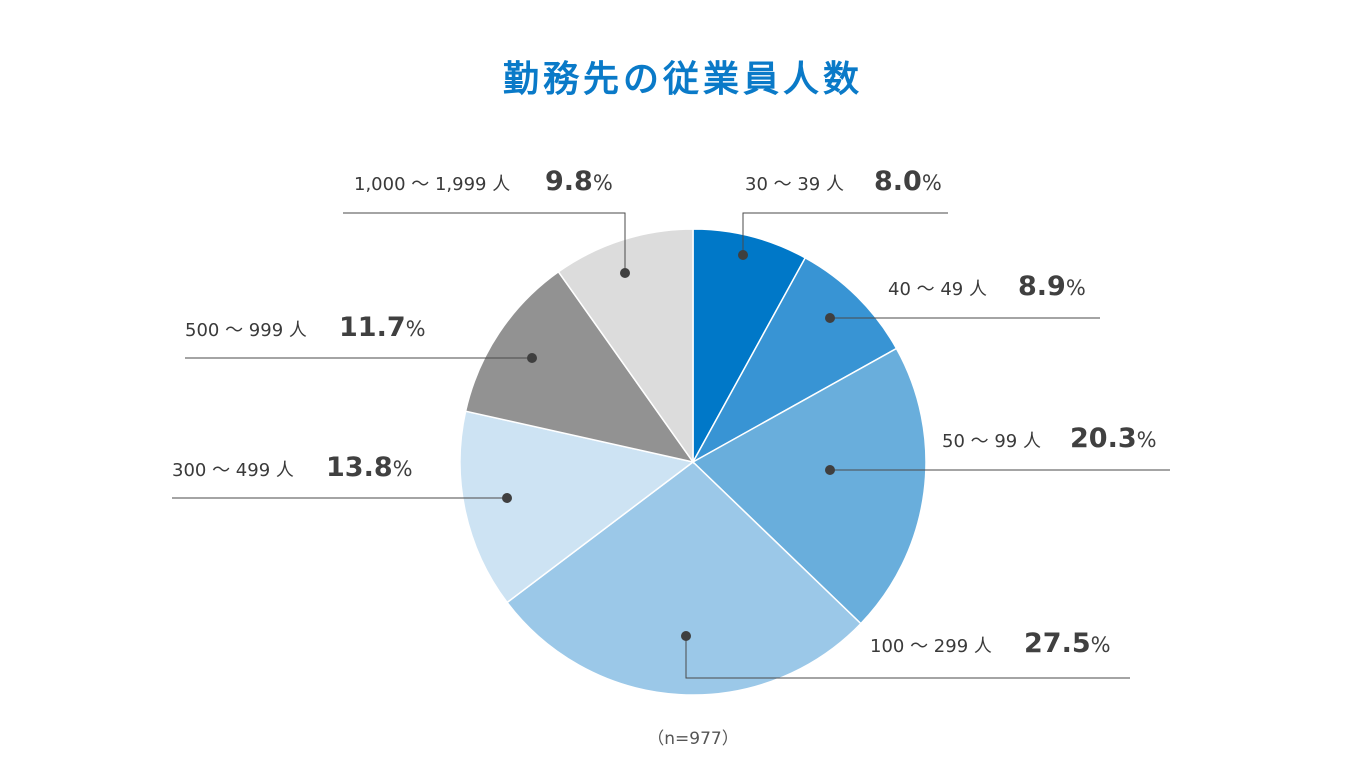 The width and height of the screenshot is (1366, 769). Describe the element at coordinates (233, 470) in the screenshot. I see `slice-category-label: 300 ～ 499 人` at that location.